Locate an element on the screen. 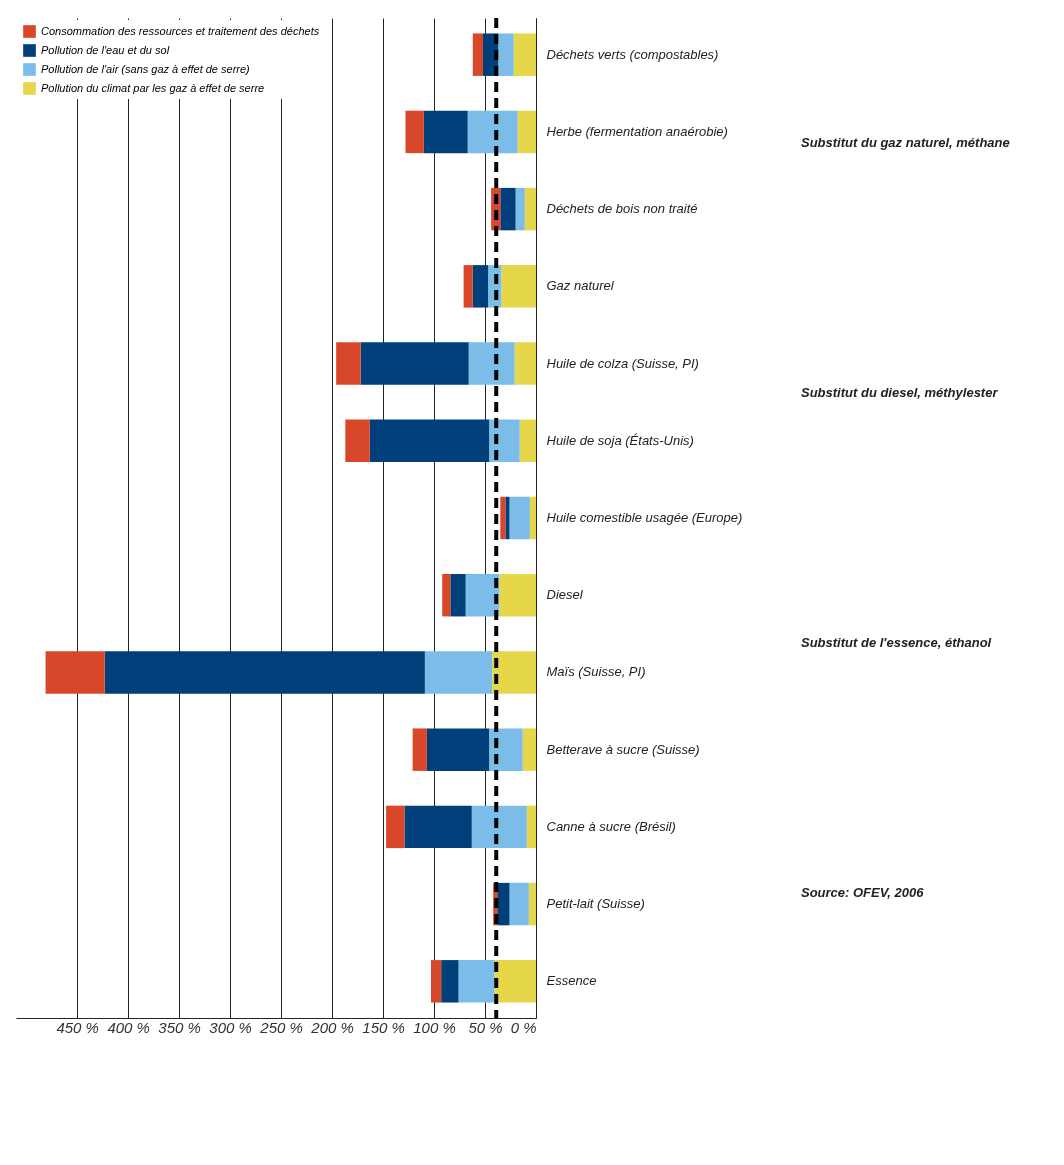  text: Substitut du diesel, méthylester is located at coordinates (900, 392).